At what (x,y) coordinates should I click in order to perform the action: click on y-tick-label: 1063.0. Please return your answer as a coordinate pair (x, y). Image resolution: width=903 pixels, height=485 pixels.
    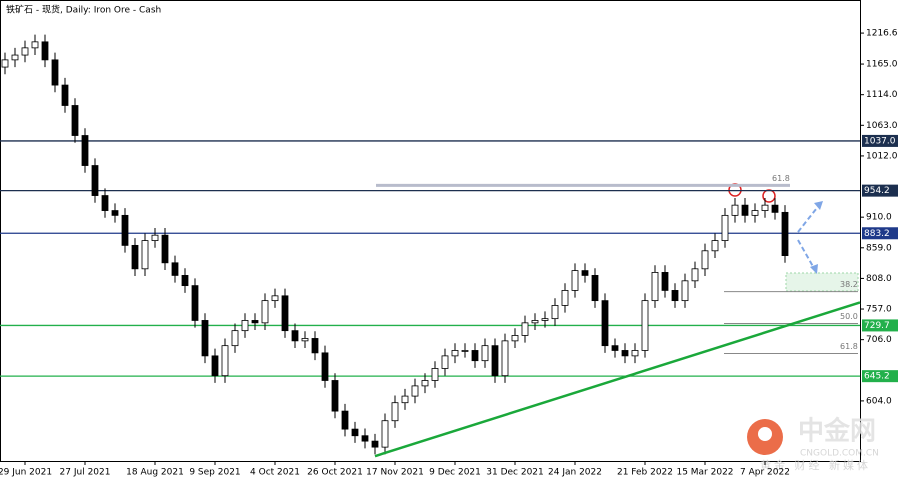
    Looking at the image, I should click on (882, 126).